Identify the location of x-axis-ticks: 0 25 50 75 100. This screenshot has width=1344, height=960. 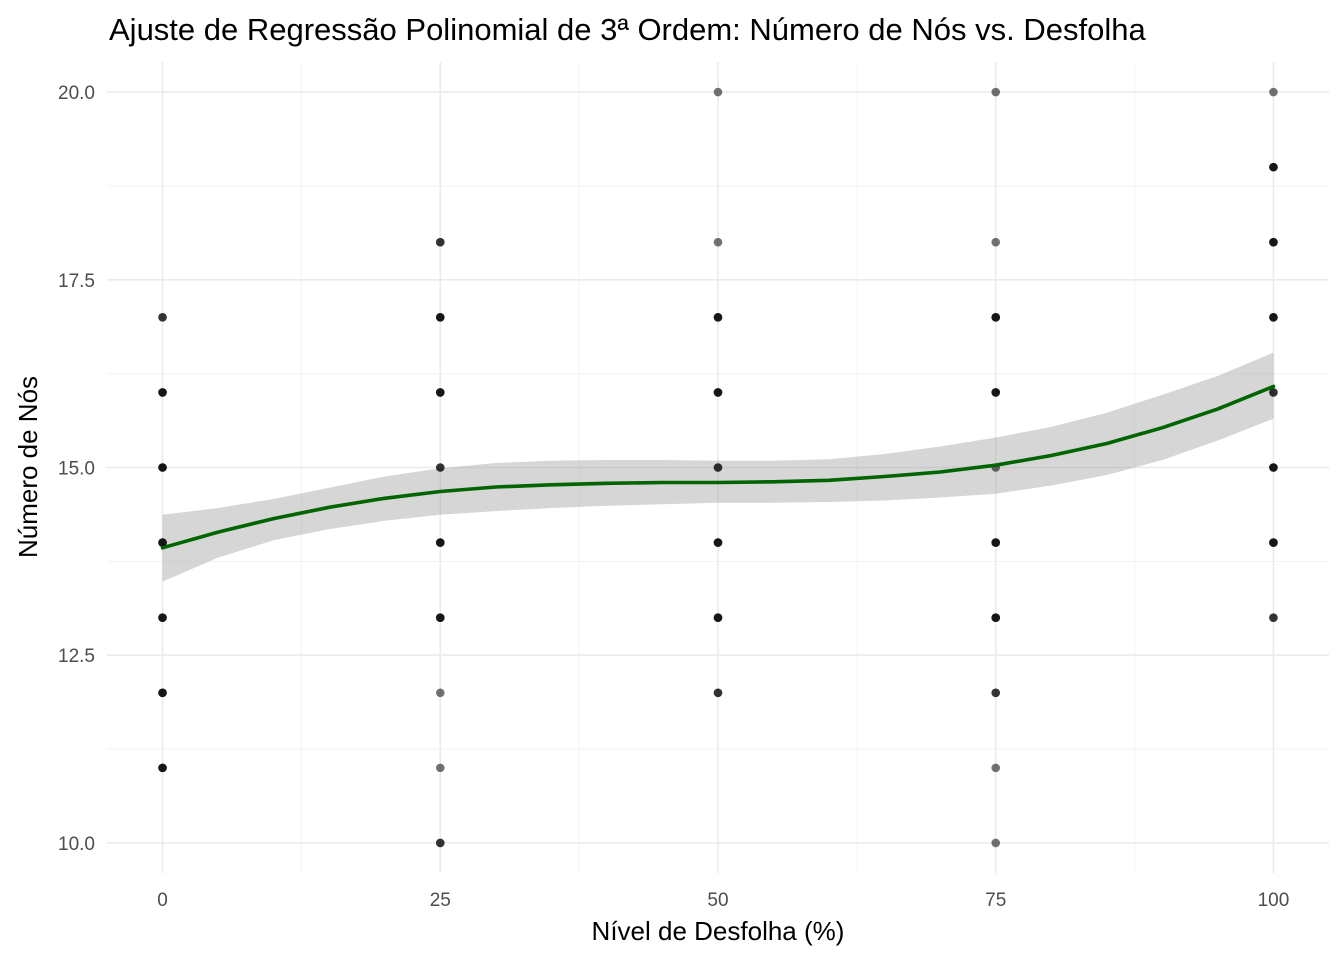
(723, 900).